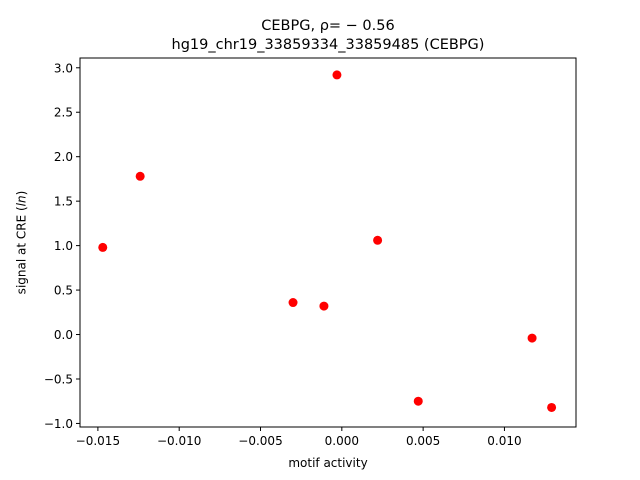  I want to click on x-tick-label: −0.005, so click(260, 441).